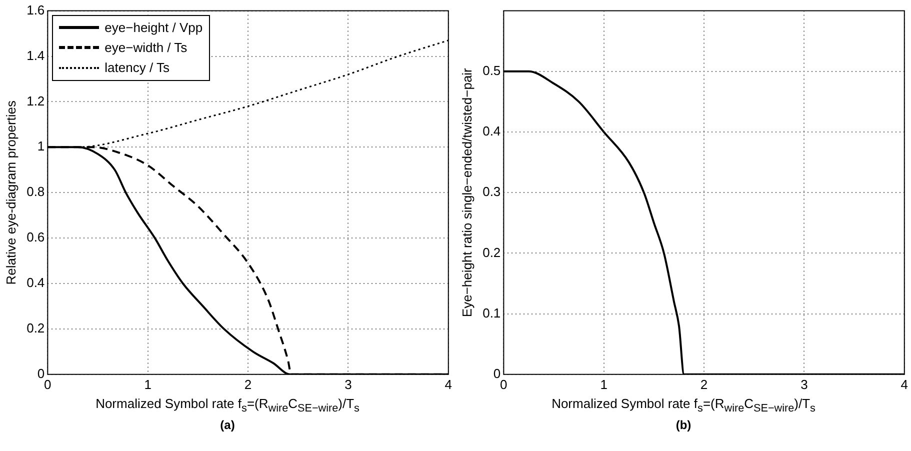 The width and height of the screenshot is (911, 451). Describe the element at coordinates (146, 48) in the screenshot. I see `legend-label: eye−width / Ts` at that location.